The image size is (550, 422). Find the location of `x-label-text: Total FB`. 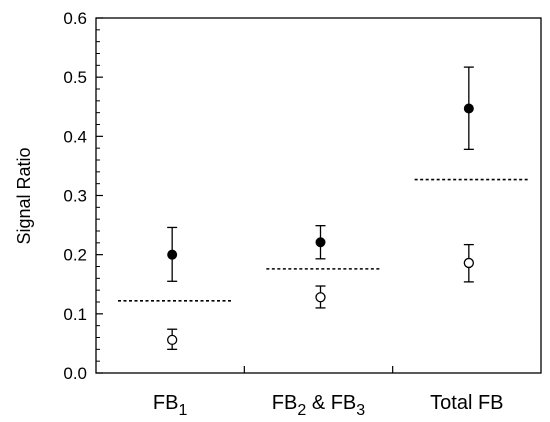

x-label-text: Total FB is located at coordinates (466, 403).